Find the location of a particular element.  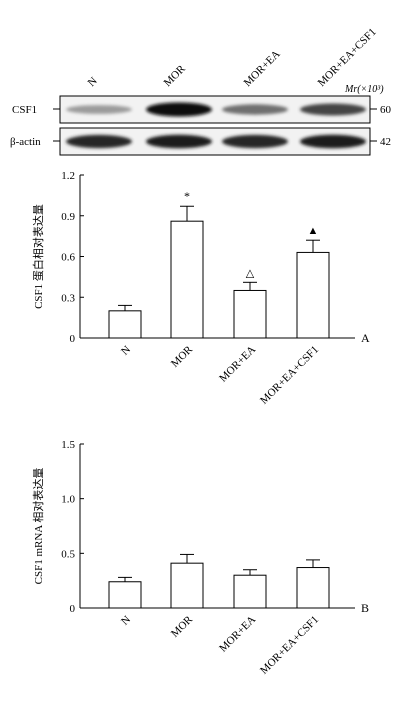

y-tick-label: 0.6 is located at coordinates (68, 258).